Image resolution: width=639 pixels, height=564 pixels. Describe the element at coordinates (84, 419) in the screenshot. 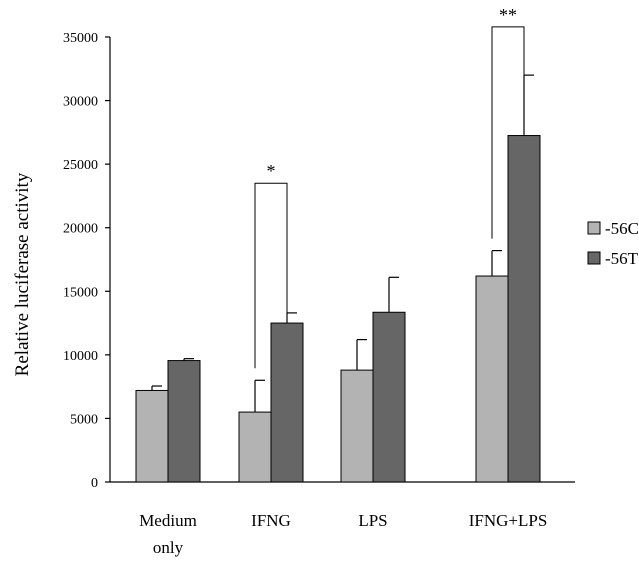

I see `y-tick-label: 5000` at that location.